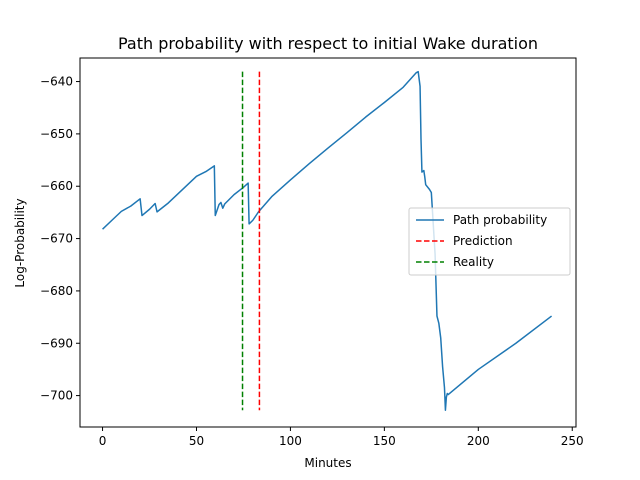 The image size is (640, 480). What do you see at coordinates (500, 220) in the screenshot?
I see `legend-label: Path probability` at bounding box center [500, 220].